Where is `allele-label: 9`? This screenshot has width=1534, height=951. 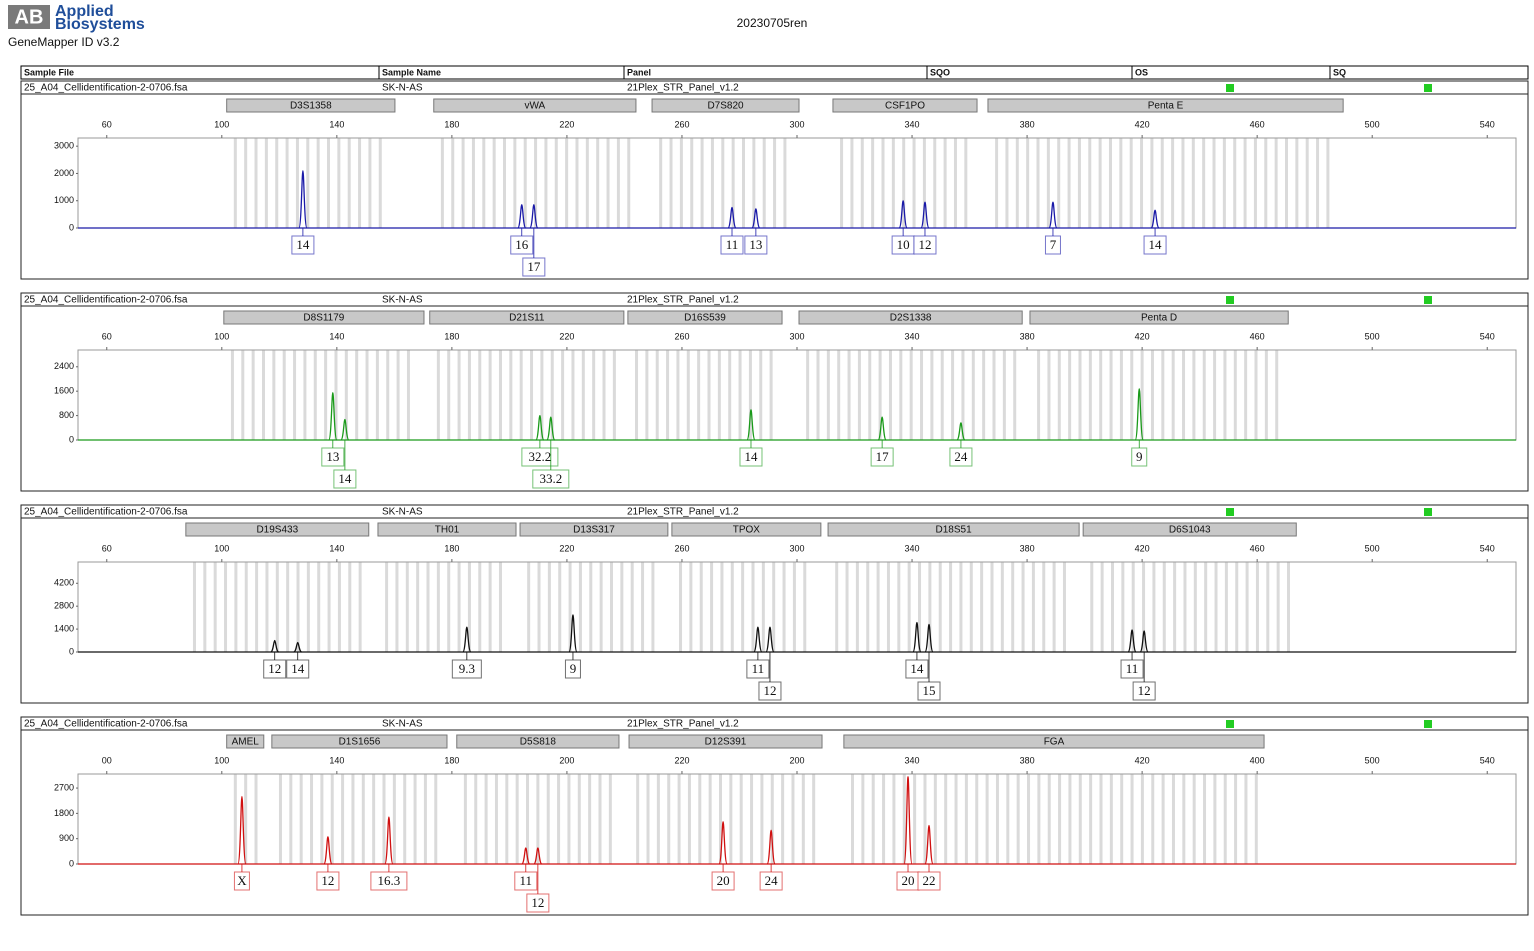 allele-label: 9 is located at coordinates (573, 668).